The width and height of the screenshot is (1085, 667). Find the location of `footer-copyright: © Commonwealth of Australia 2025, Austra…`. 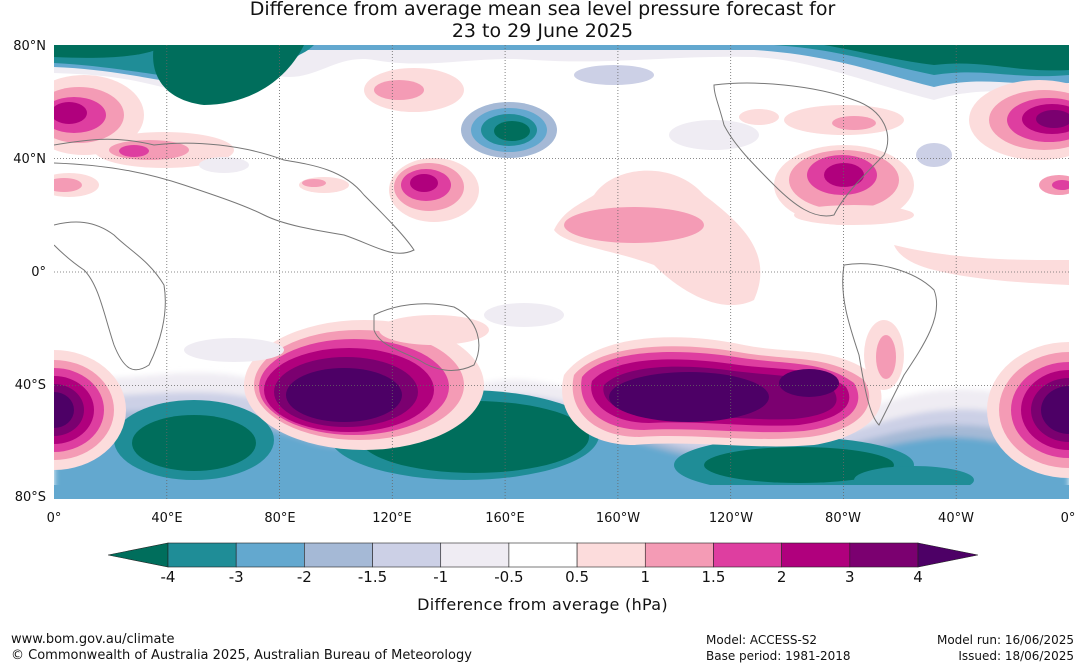

footer-copyright: © Commonwealth of Australia 2025, Austra… is located at coordinates (241, 655).